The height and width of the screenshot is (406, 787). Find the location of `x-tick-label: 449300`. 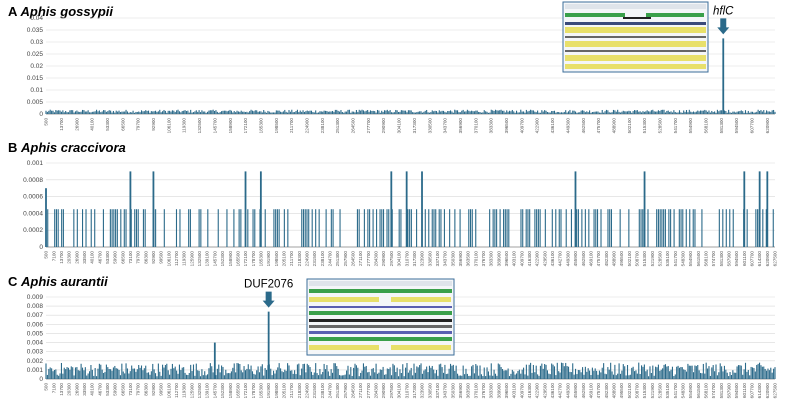

x-tick-label: 449300 is located at coordinates (567, 126).